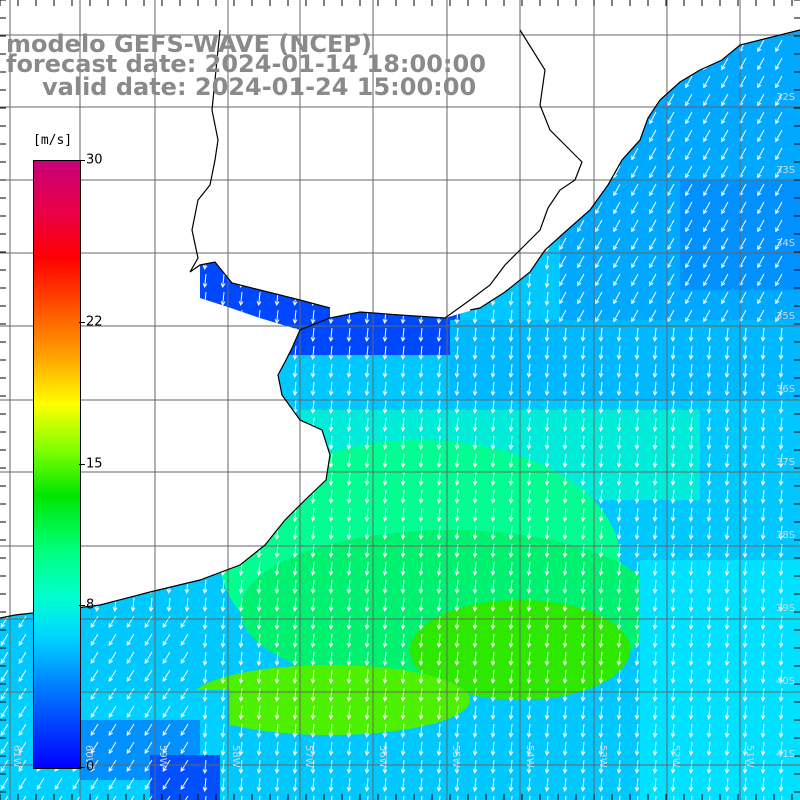 The width and height of the screenshot is (800, 800). Describe the element at coordinates (82, 322) in the screenshot. I see `colorbar-tick-mark` at that location.